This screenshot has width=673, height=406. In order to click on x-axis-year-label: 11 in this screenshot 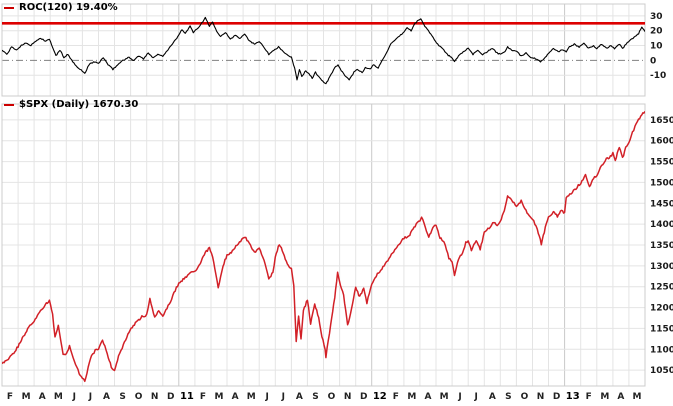, I will do `click(187, 396)`.